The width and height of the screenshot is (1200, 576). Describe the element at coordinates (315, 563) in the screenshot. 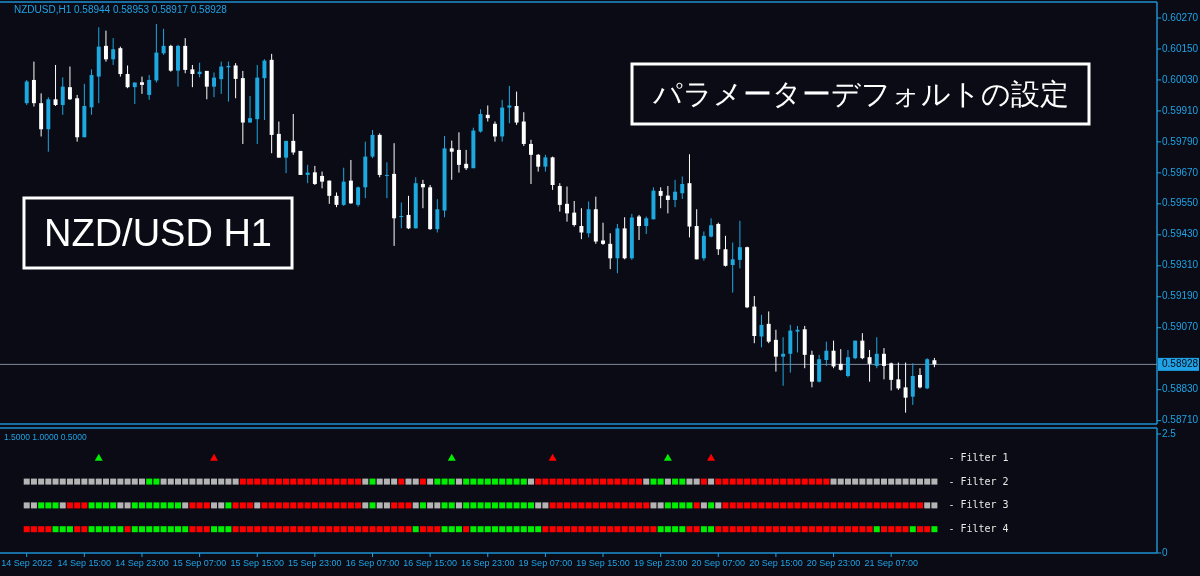

I see `x-tick-label: 15 Sep 23:00` at that location.